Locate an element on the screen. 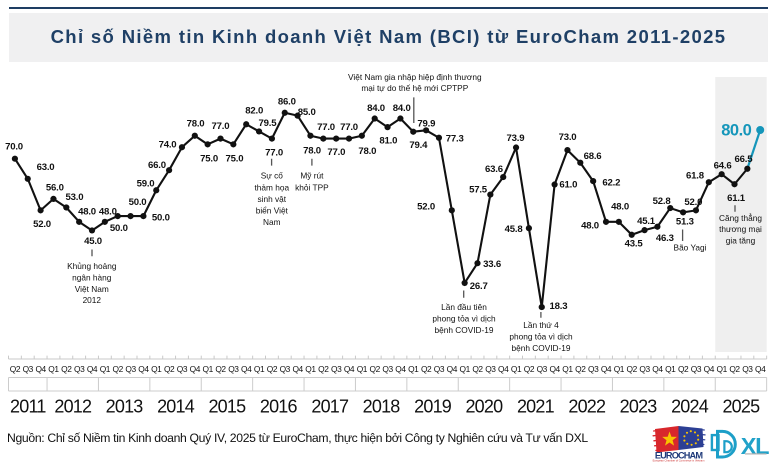 The width and height of the screenshot is (777, 469). svg-text: 26.7 is located at coordinates (479, 286).